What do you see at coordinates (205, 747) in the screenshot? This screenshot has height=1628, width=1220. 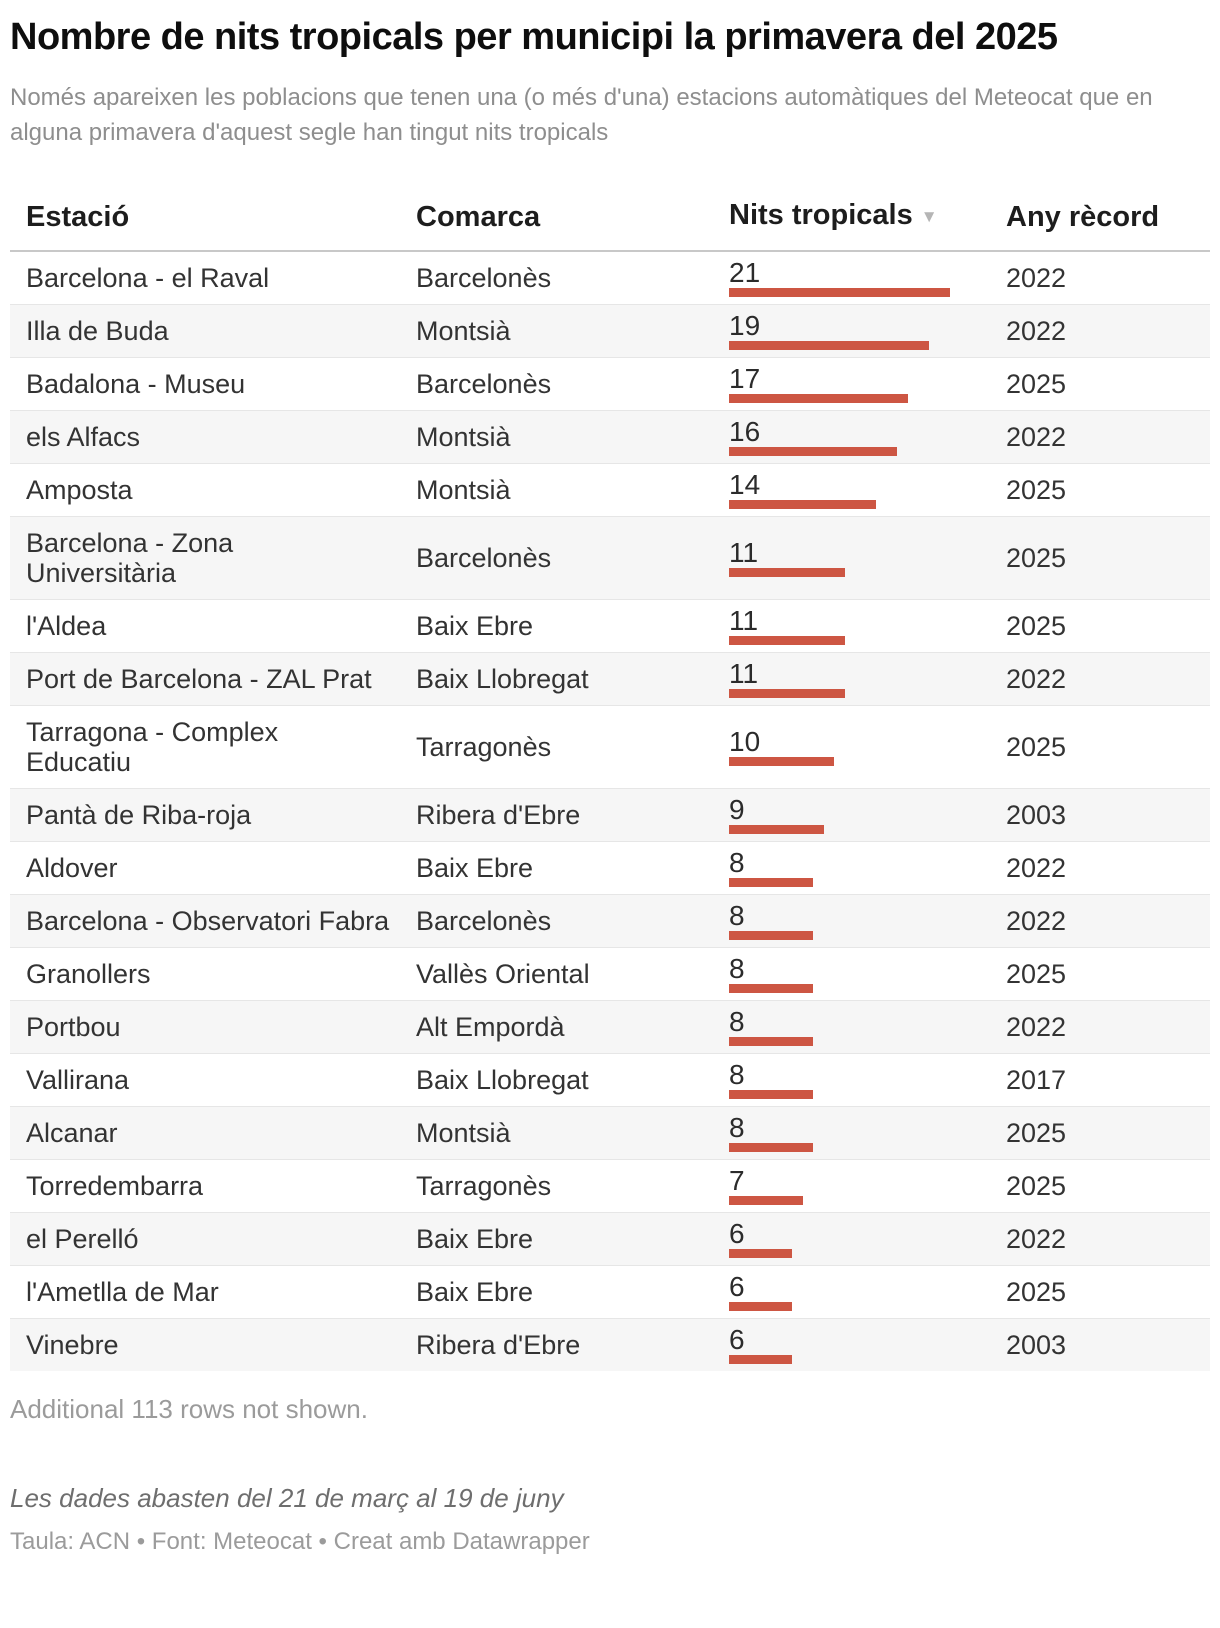 I see `station-cell: Tarragona - Complex Educatiu` at bounding box center [205, 747].